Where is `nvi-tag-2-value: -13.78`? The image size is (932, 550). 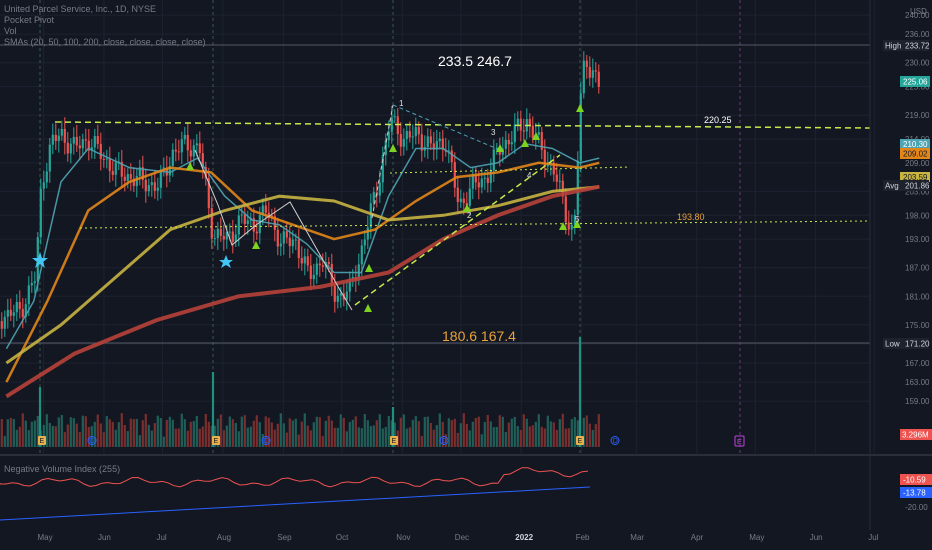 nvi-tag-2-value: -13.78 is located at coordinates (914, 493).